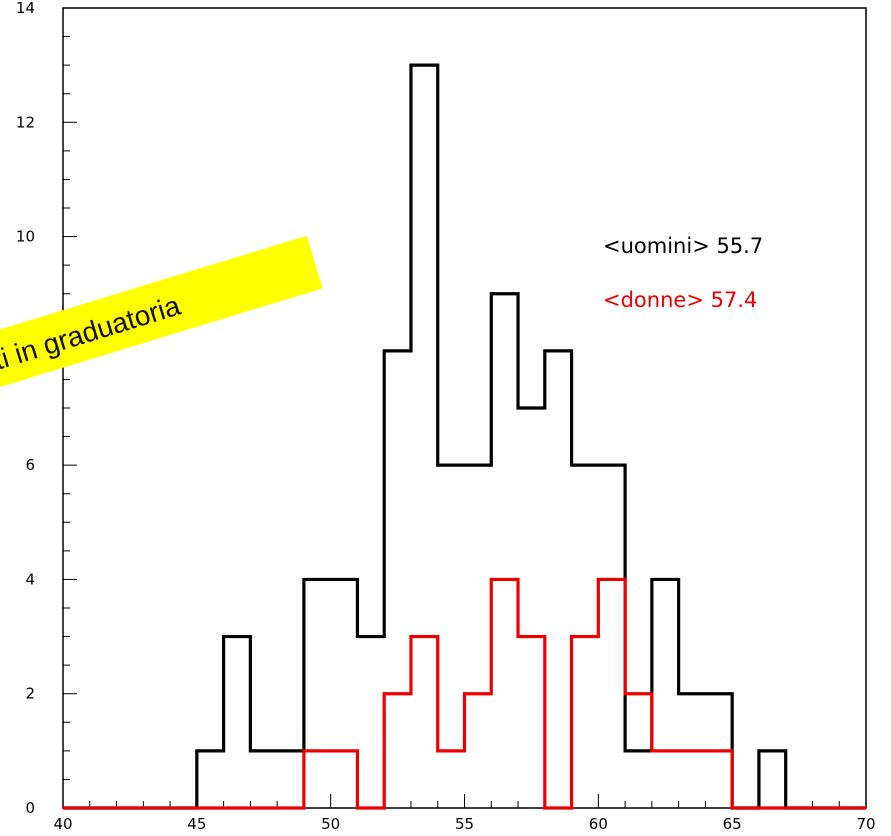 This screenshot has height=836, width=891. What do you see at coordinates (680, 300) in the screenshot?
I see `stat-donne: <donne> 57.4` at bounding box center [680, 300].